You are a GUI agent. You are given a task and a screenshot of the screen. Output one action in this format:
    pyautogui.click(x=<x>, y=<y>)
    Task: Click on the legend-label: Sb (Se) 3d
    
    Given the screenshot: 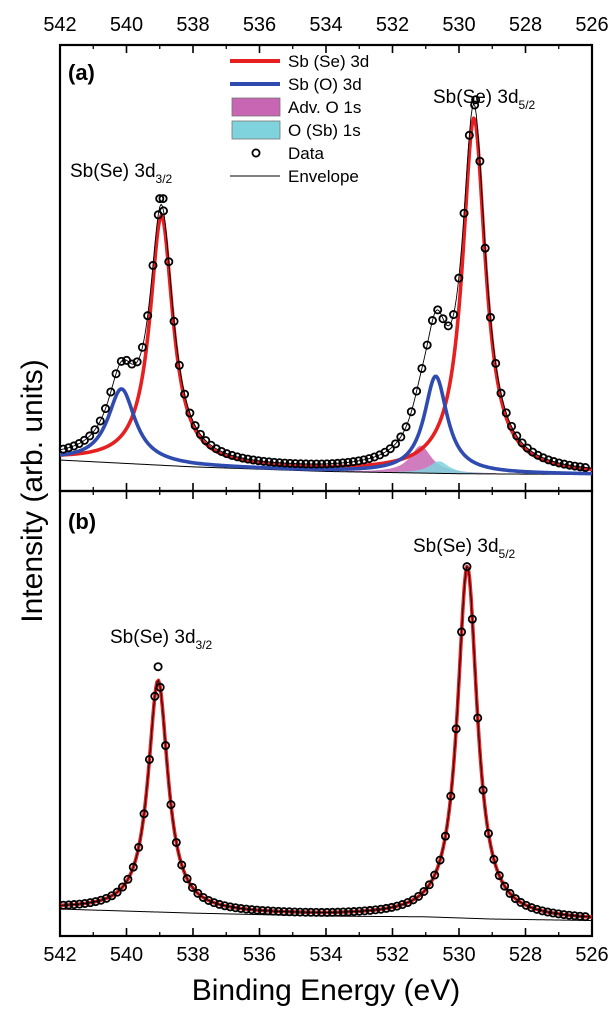 What is the action you would take?
    pyautogui.click(x=328, y=61)
    